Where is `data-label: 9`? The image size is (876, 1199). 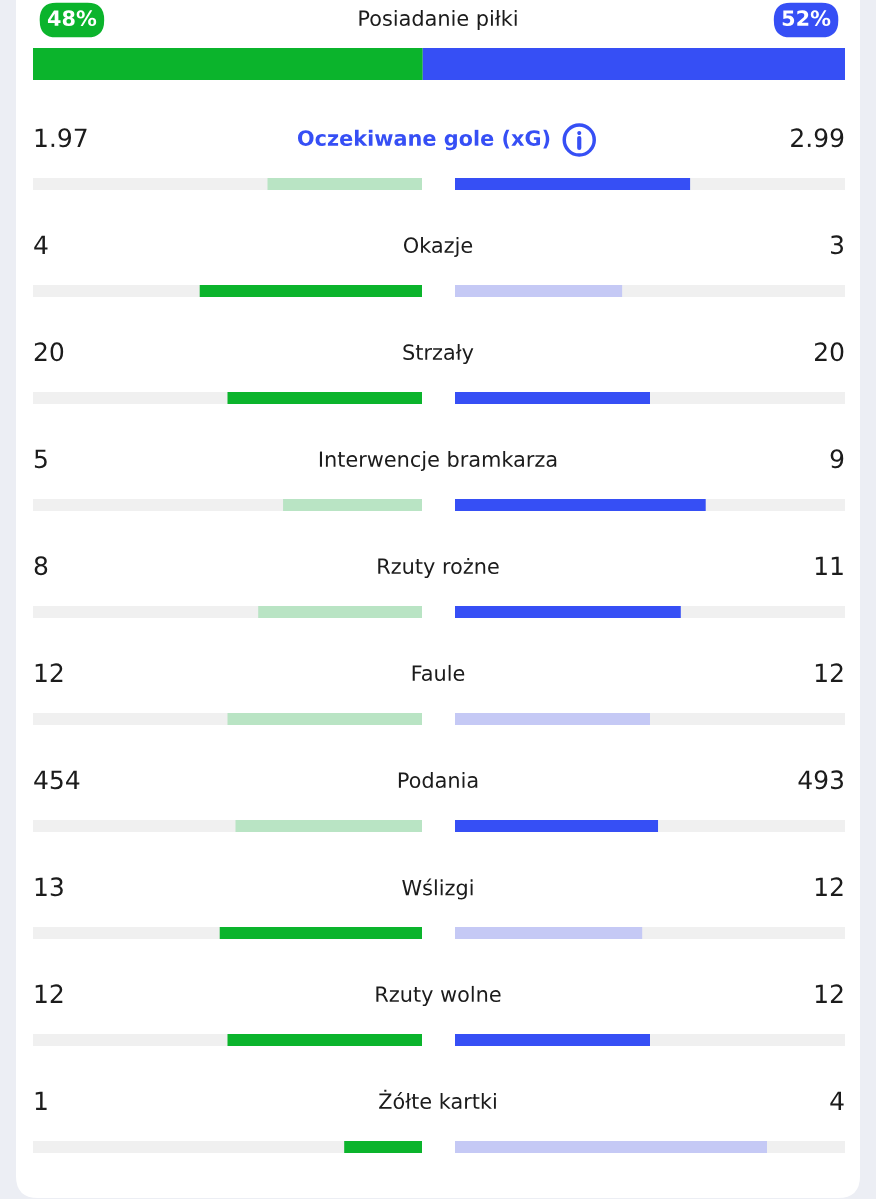
data-label: 9 is located at coordinates (837, 459).